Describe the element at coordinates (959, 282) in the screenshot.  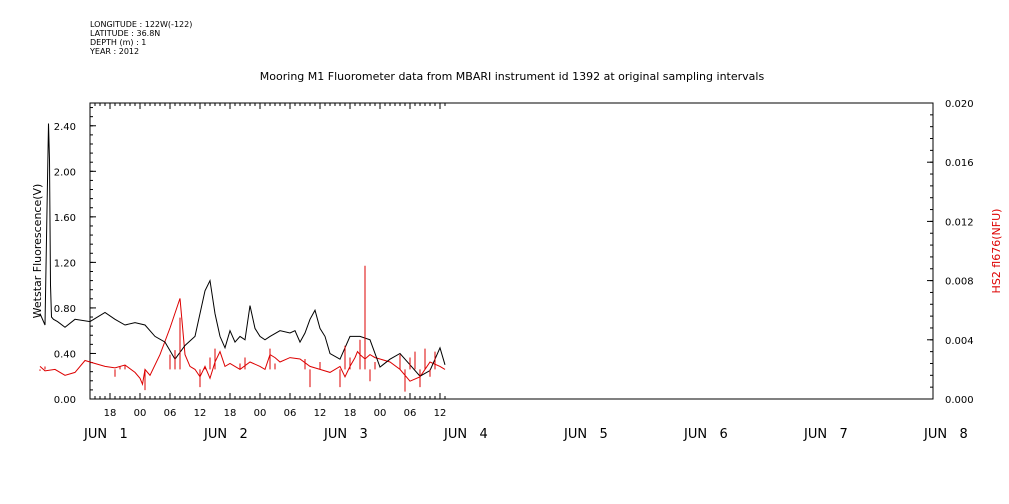
I see `right-y-tick-label: 0.008` at that location.